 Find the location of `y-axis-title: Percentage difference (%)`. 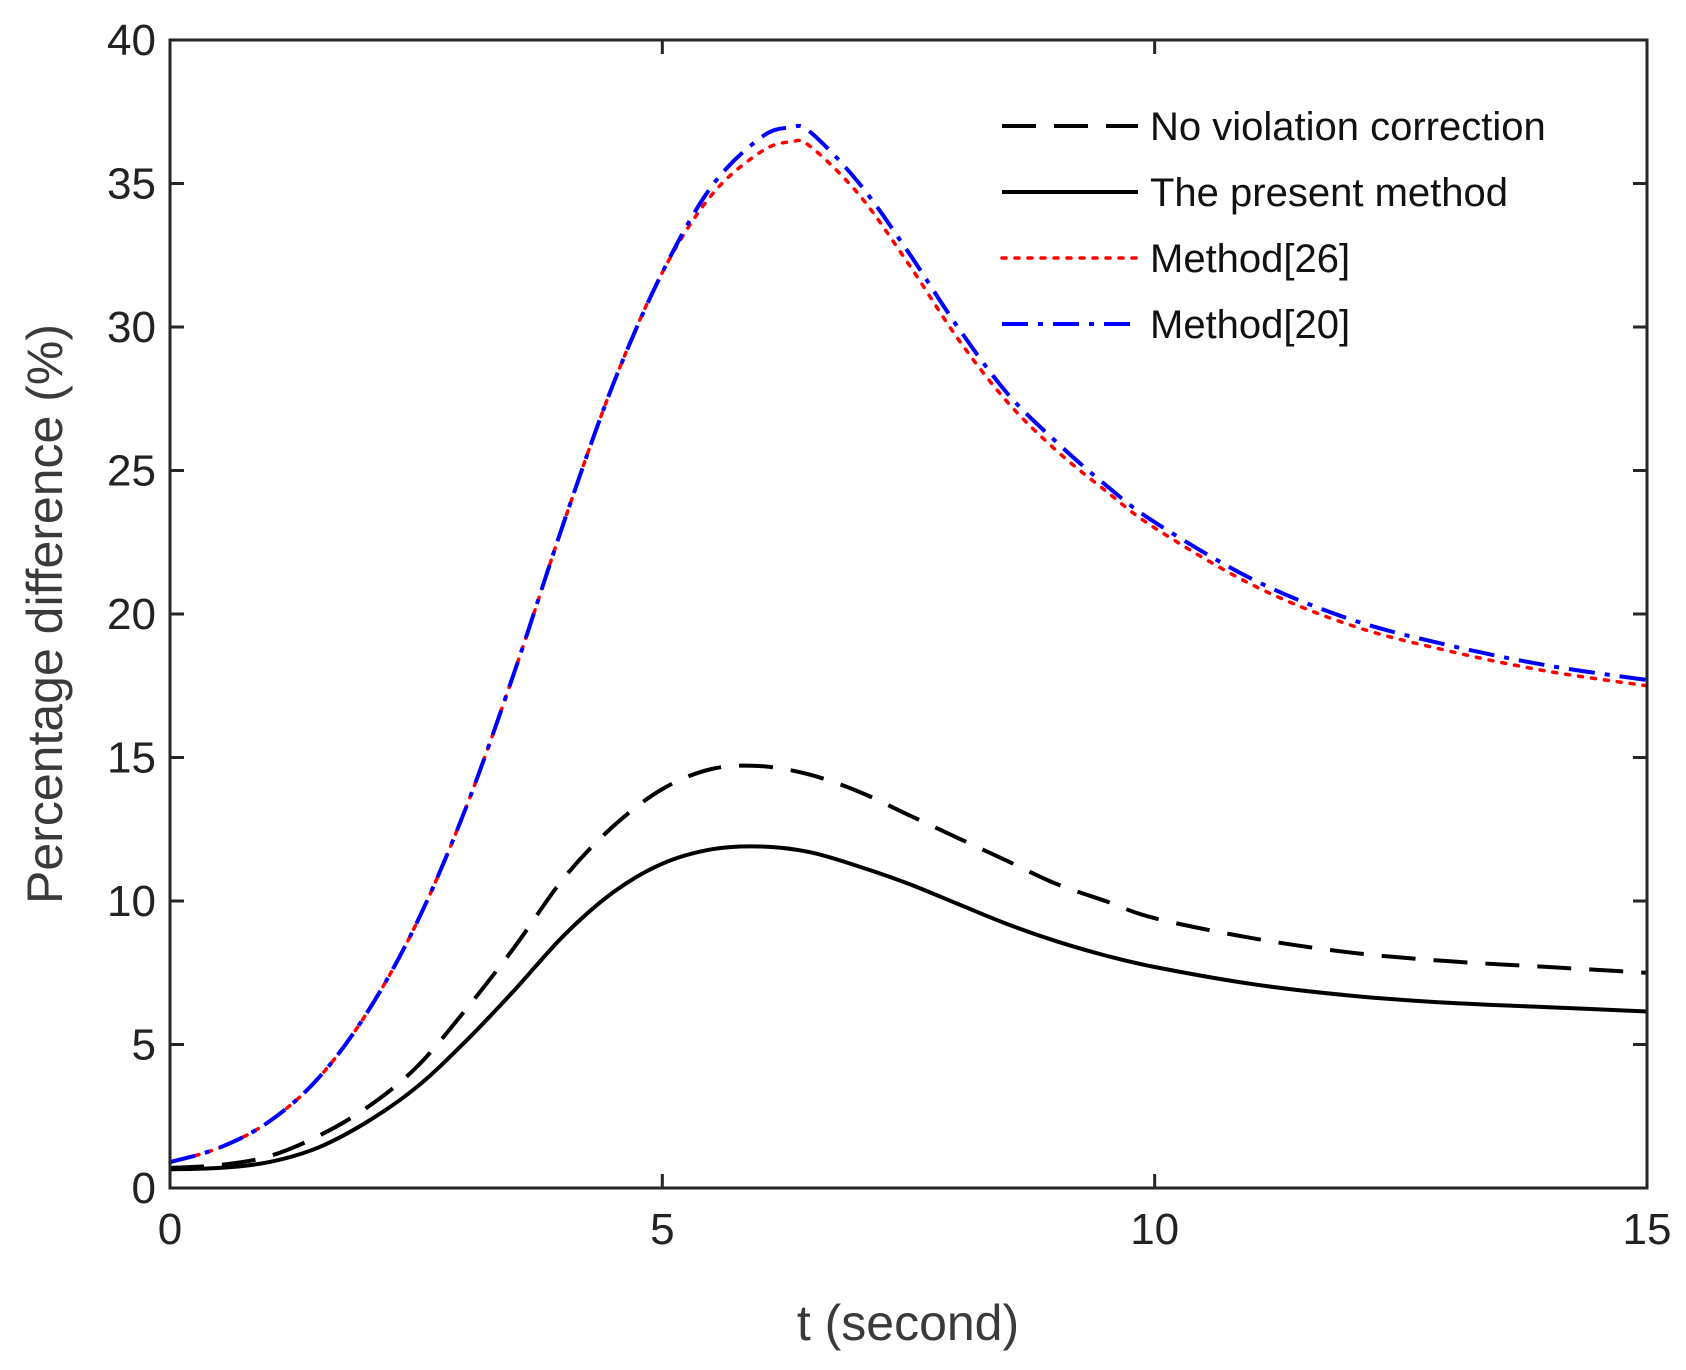

y-axis-title: Percentage difference (%) is located at coordinates (45, 614).